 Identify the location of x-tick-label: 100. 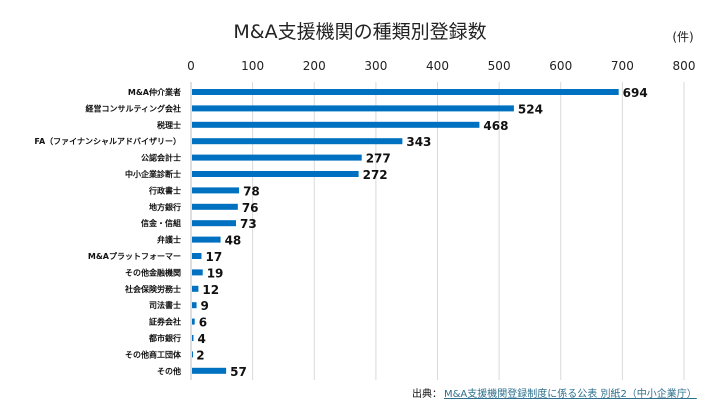
(252, 66).